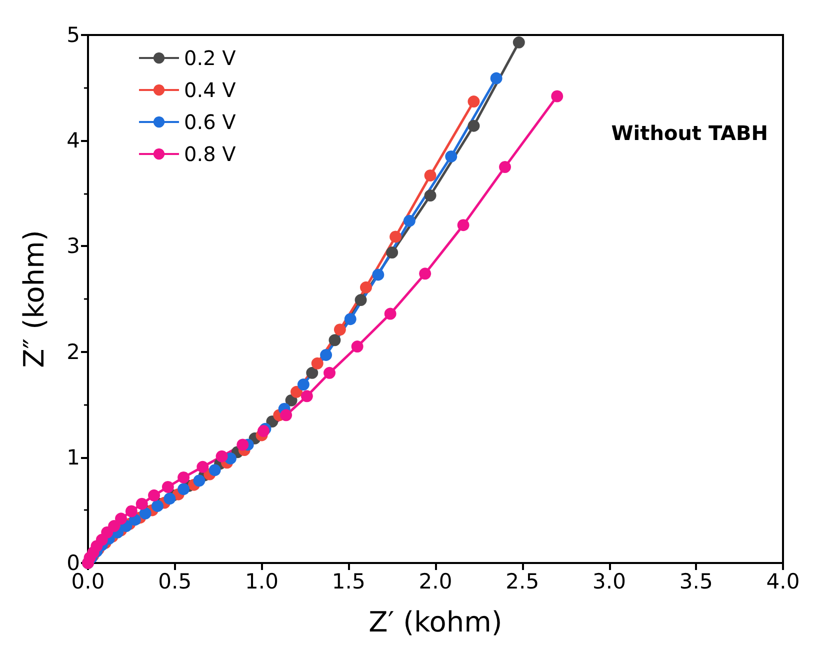  What do you see at coordinates (73, 352) in the screenshot?
I see `y-tick-label: 2` at bounding box center [73, 352].